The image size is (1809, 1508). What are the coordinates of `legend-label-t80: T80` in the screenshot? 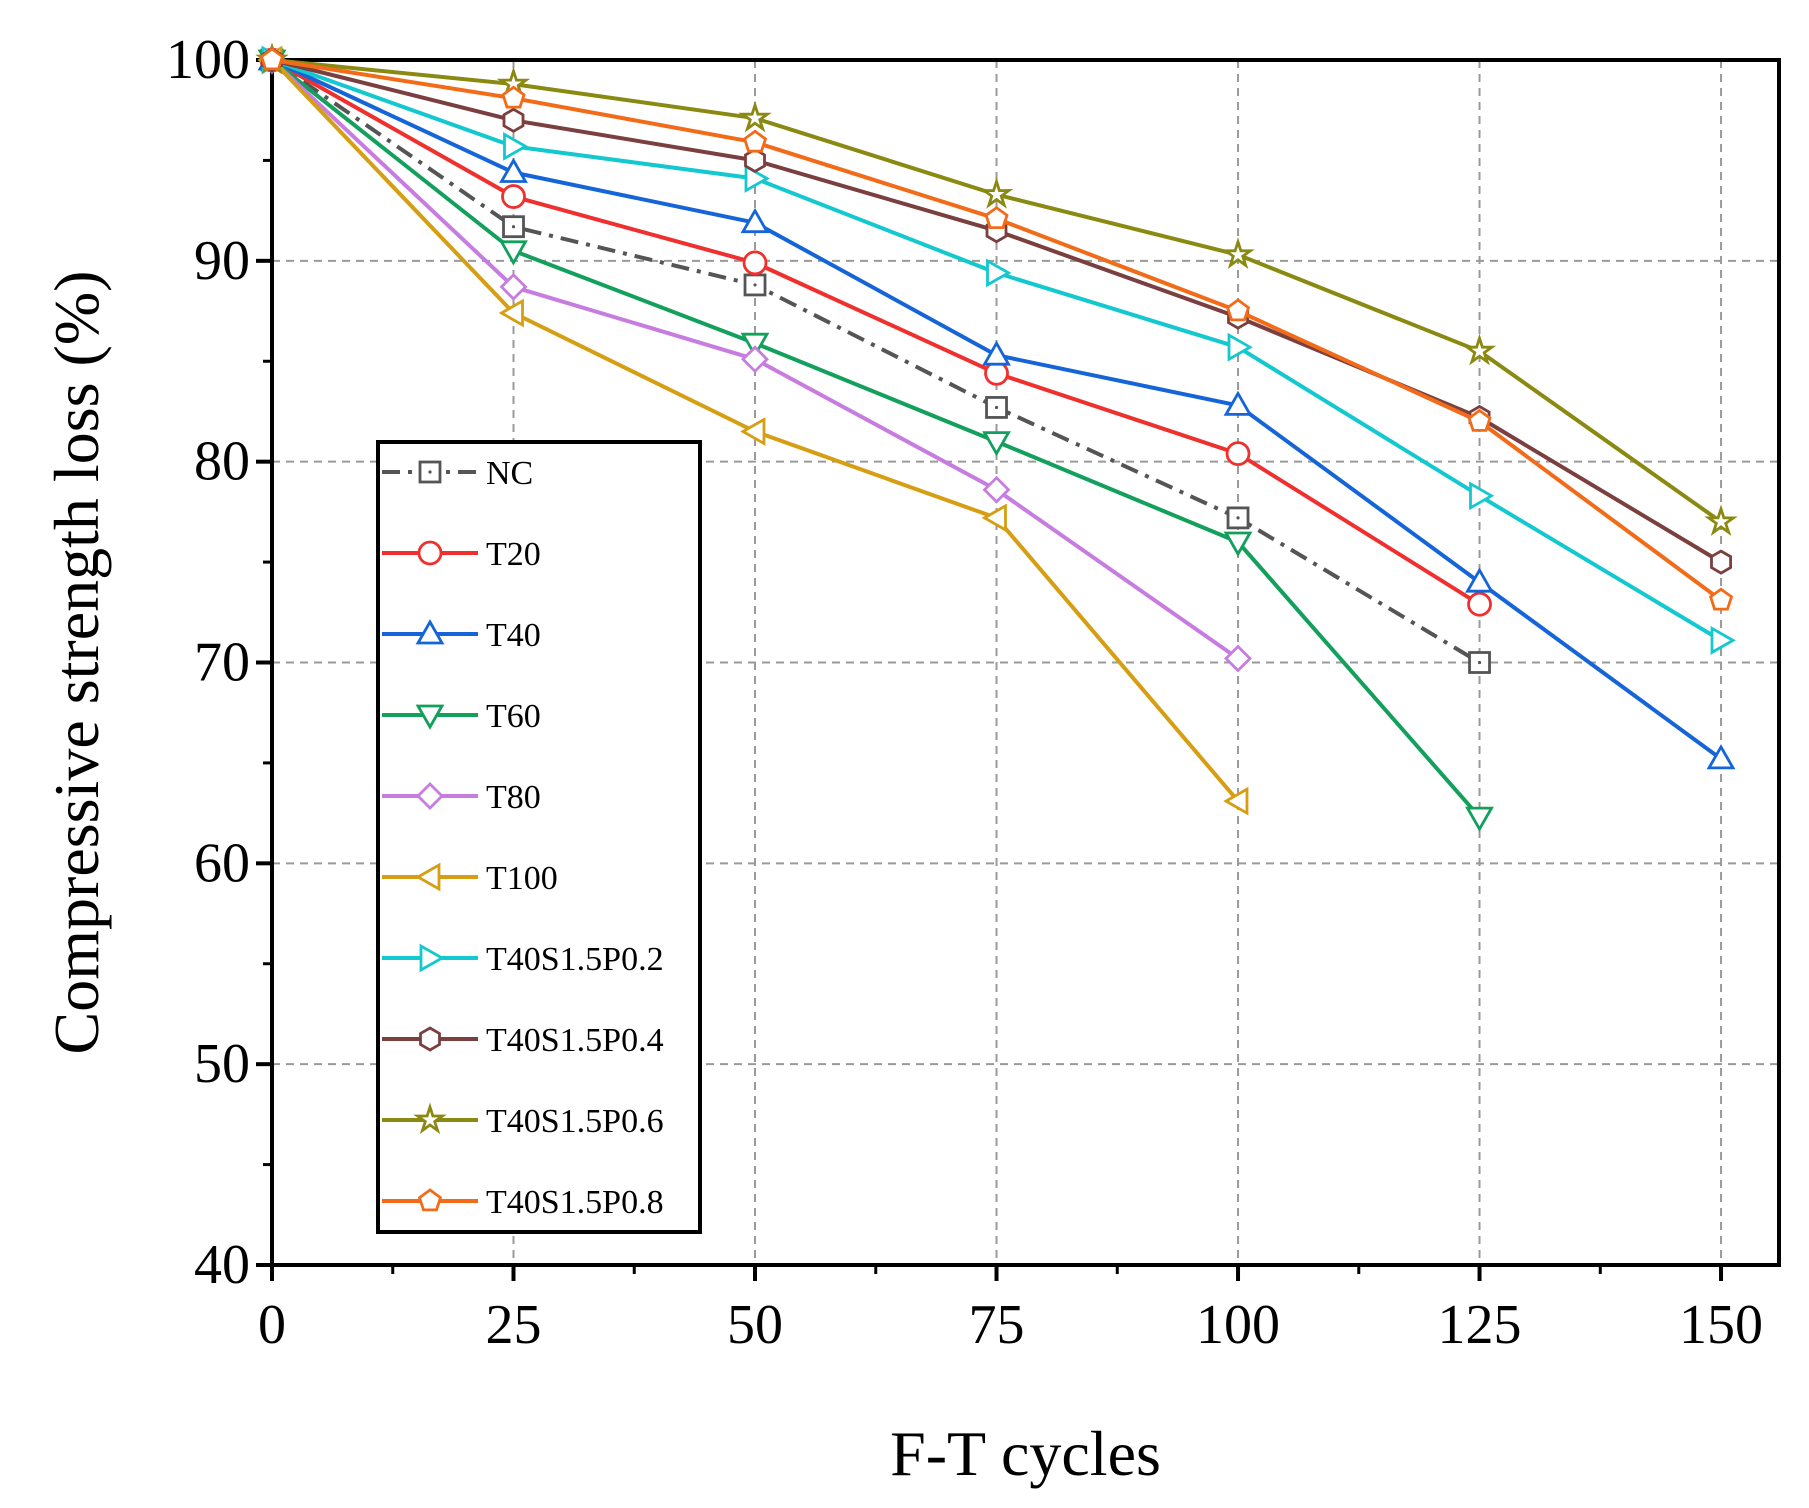 It's located at (513, 797).